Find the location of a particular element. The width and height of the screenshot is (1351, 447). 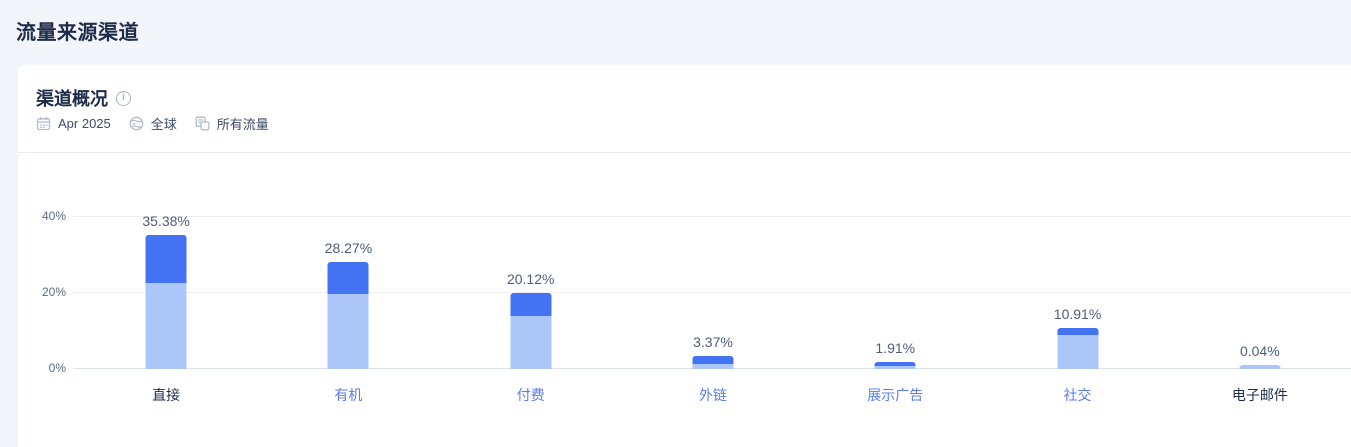

bar-column-付费: 20.12% is located at coordinates (531, 293).